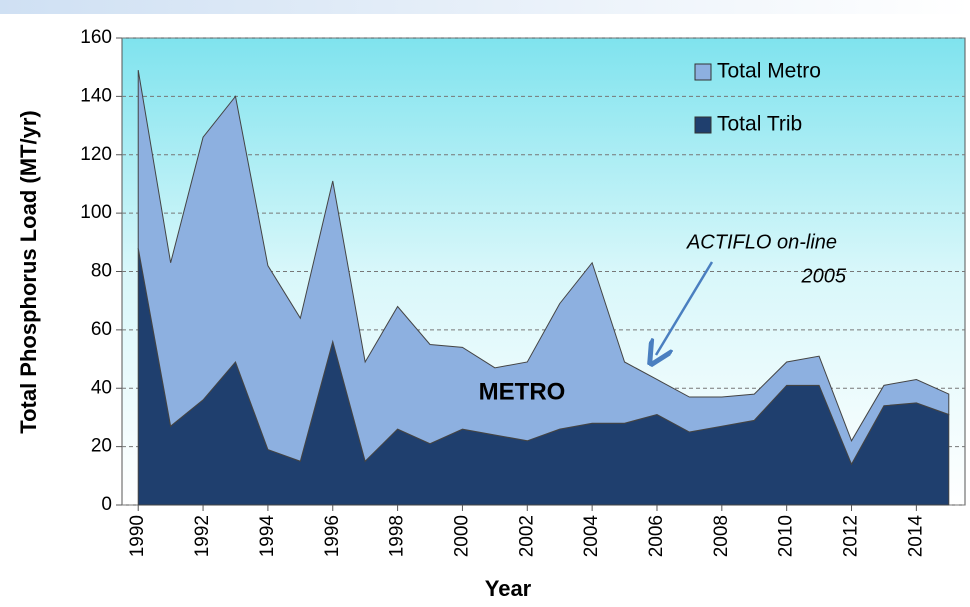 The height and width of the screenshot is (607, 970). Describe the element at coordinates (786, 536) in the screenshot. I see `x-tick-label: 2010` at that location.